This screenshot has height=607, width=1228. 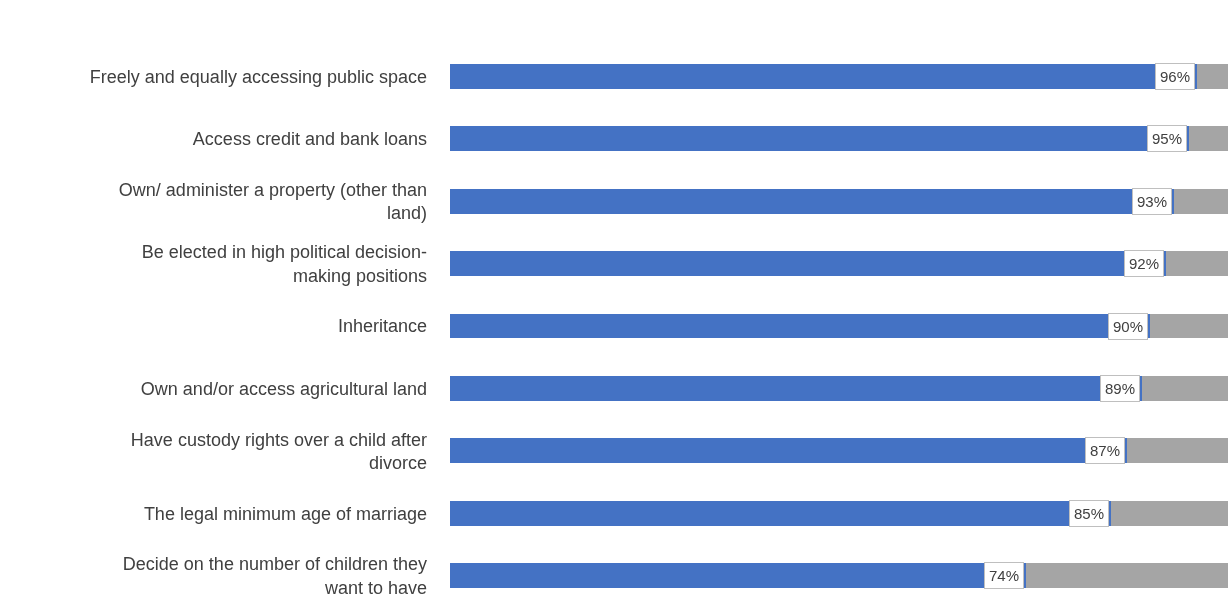 I want to click on data-label: 92%, so click(x=1144, y=263).